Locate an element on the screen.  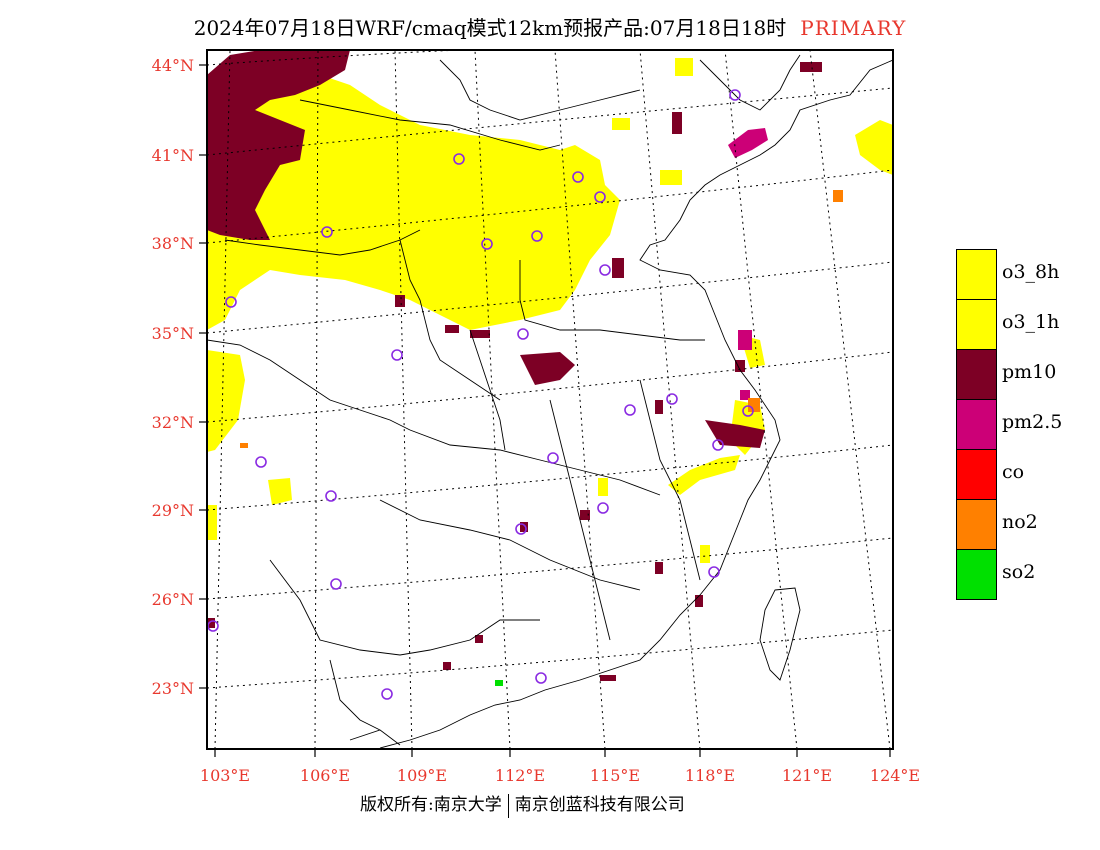
pm10-patch-l is located at coordinates (659, 407).